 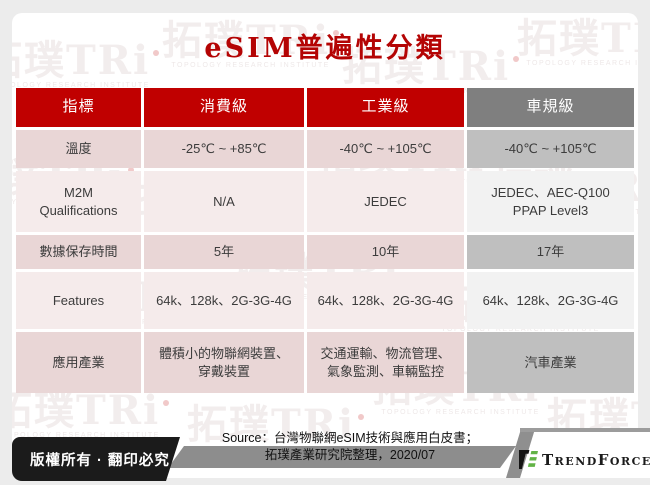 What do you see at coordinates (385, 201) in the screenshot?
I see `row-m2m-industrial: JEDEC` at bounding box center [385, 201].